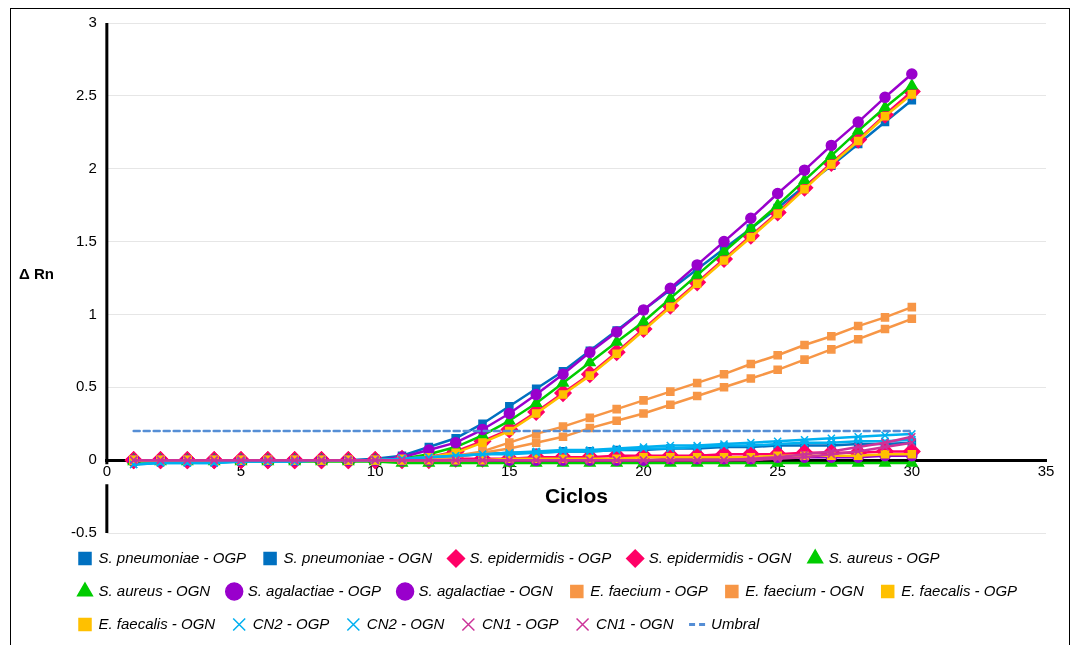 Image resolution: width=1073 pixels, height=645 pixels. I want to click on y-tick-label: 2, so click(92, 167).